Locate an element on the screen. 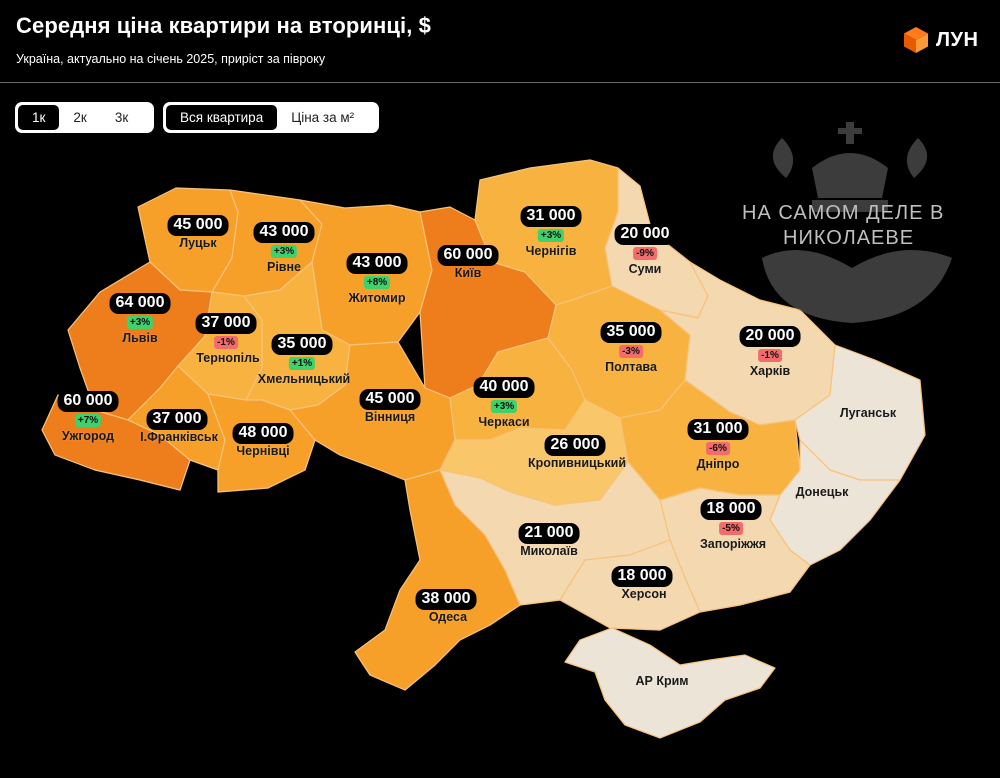  lun-logo: ЛУН is located at coordinates (940, 40).